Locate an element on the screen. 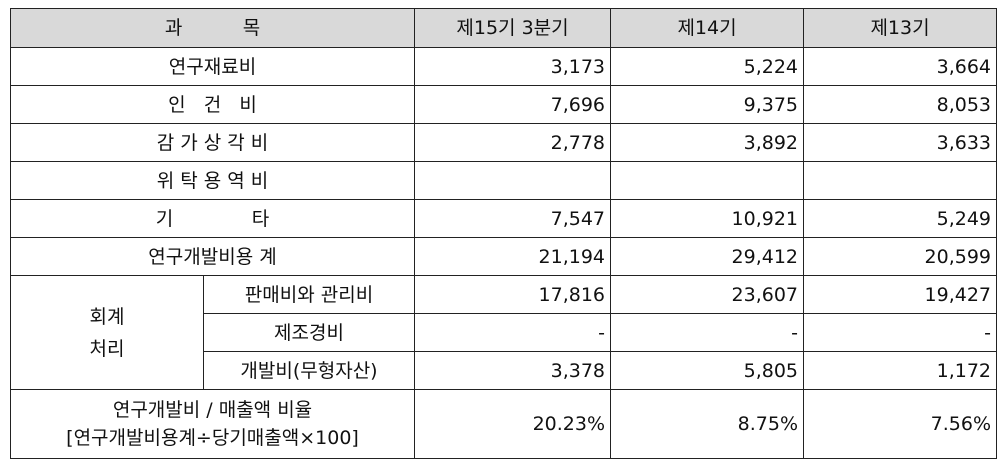 This screenshot has height=468, width=1004. row-label: 판매비와 관리비 is located at coordinates (309, 294).